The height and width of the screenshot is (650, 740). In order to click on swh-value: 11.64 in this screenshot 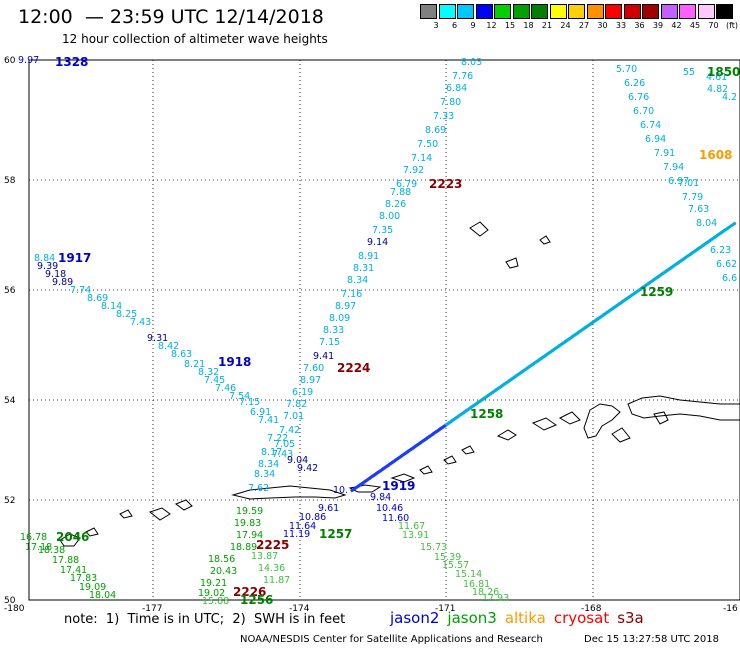, I will do `click(302, 526)`.